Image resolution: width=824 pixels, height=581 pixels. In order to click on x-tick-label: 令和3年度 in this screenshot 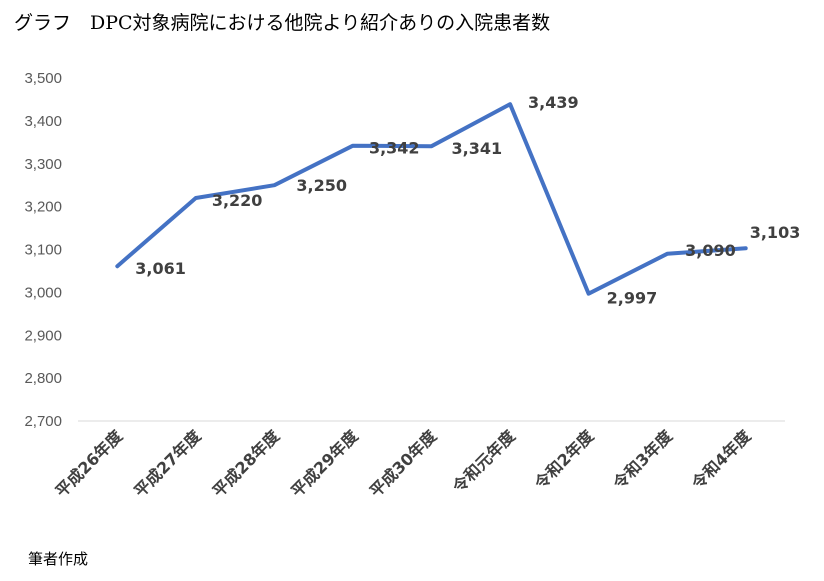, I will do `click(643, 460)`.